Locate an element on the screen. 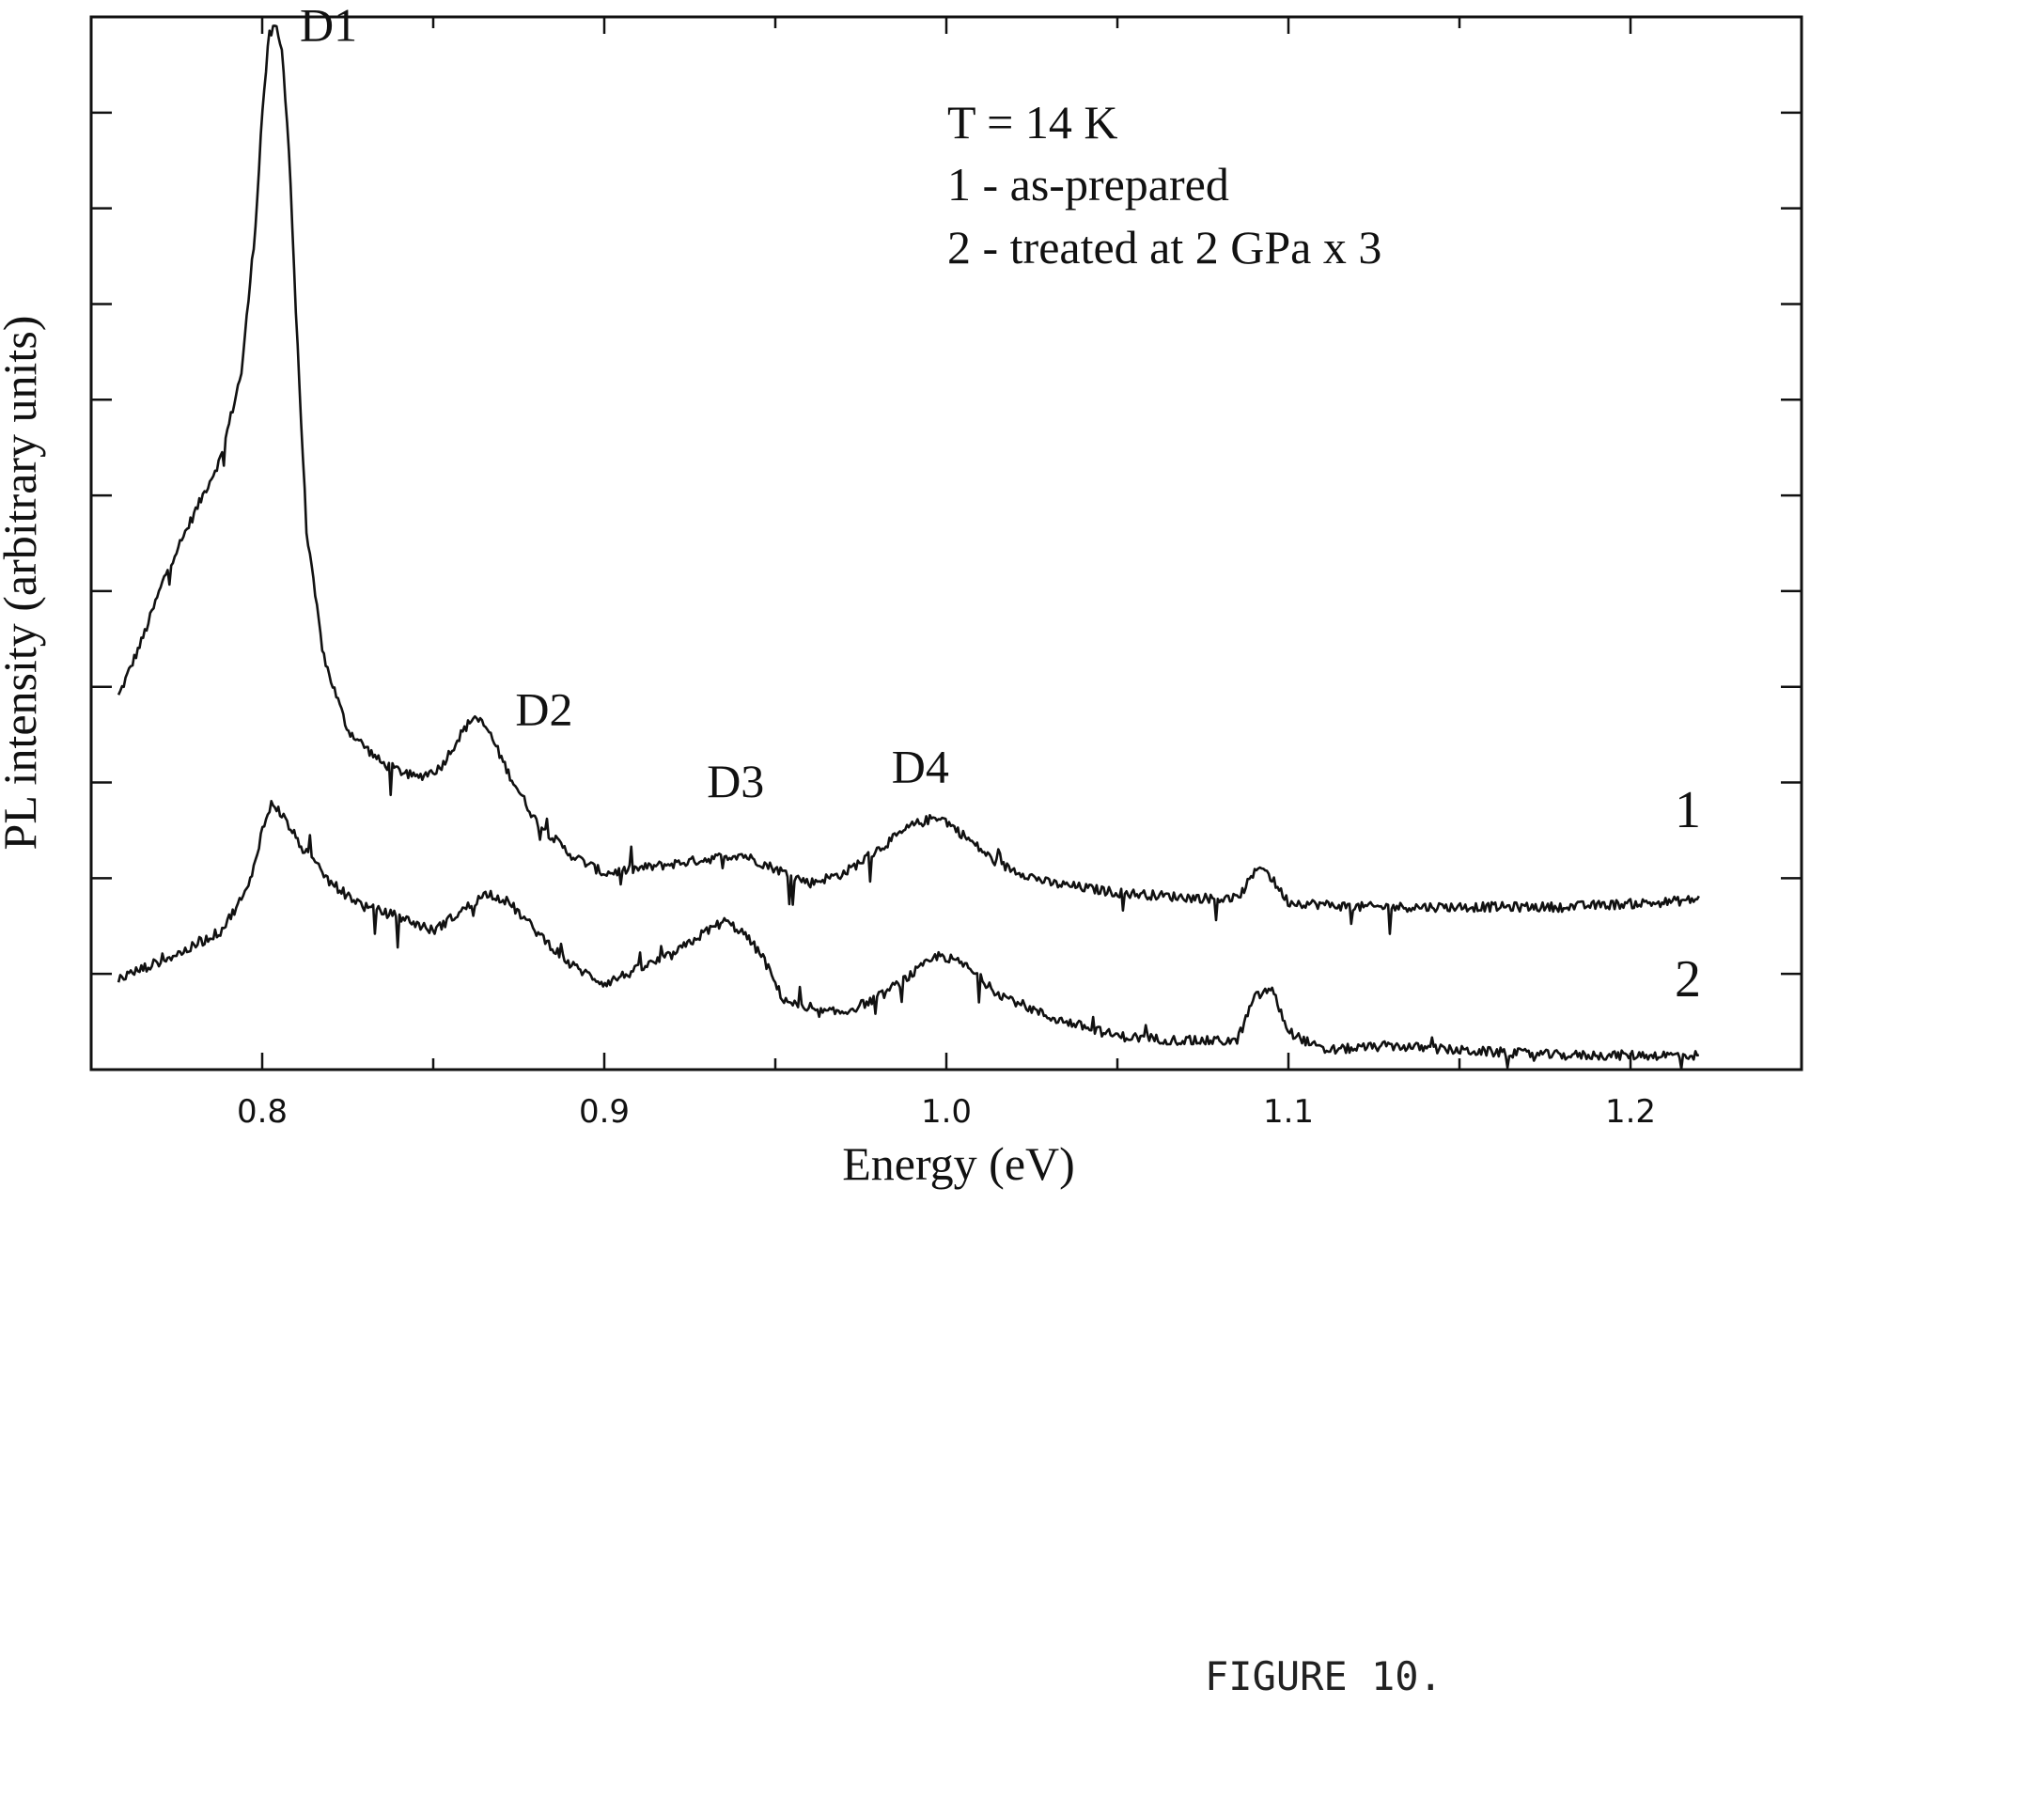  peak-label-d3: D3 is located at coordinates (735, 781).